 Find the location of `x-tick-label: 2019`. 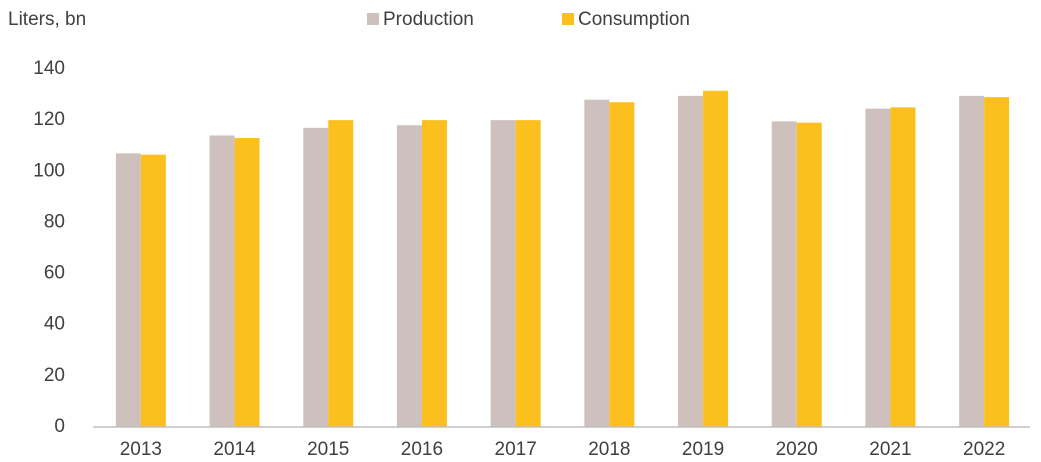

x-tick-label: 2019 is located at coordinates (703, 449).